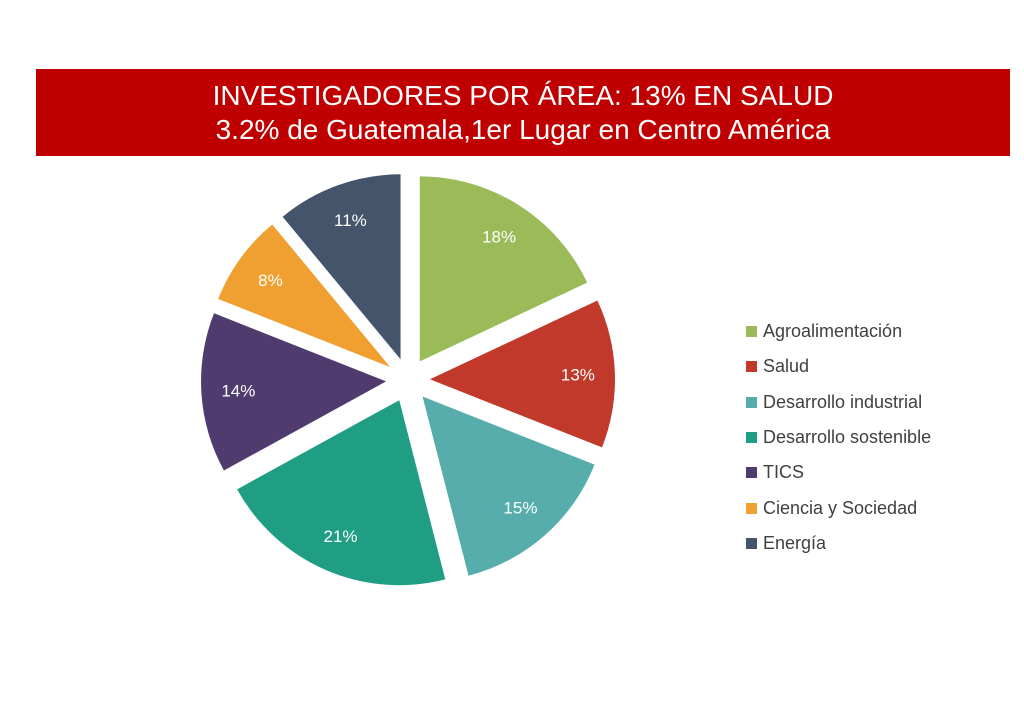  Describe the element at coordinates (522, 374) in the screenshot. I see `pie-slice-salud` at that location.